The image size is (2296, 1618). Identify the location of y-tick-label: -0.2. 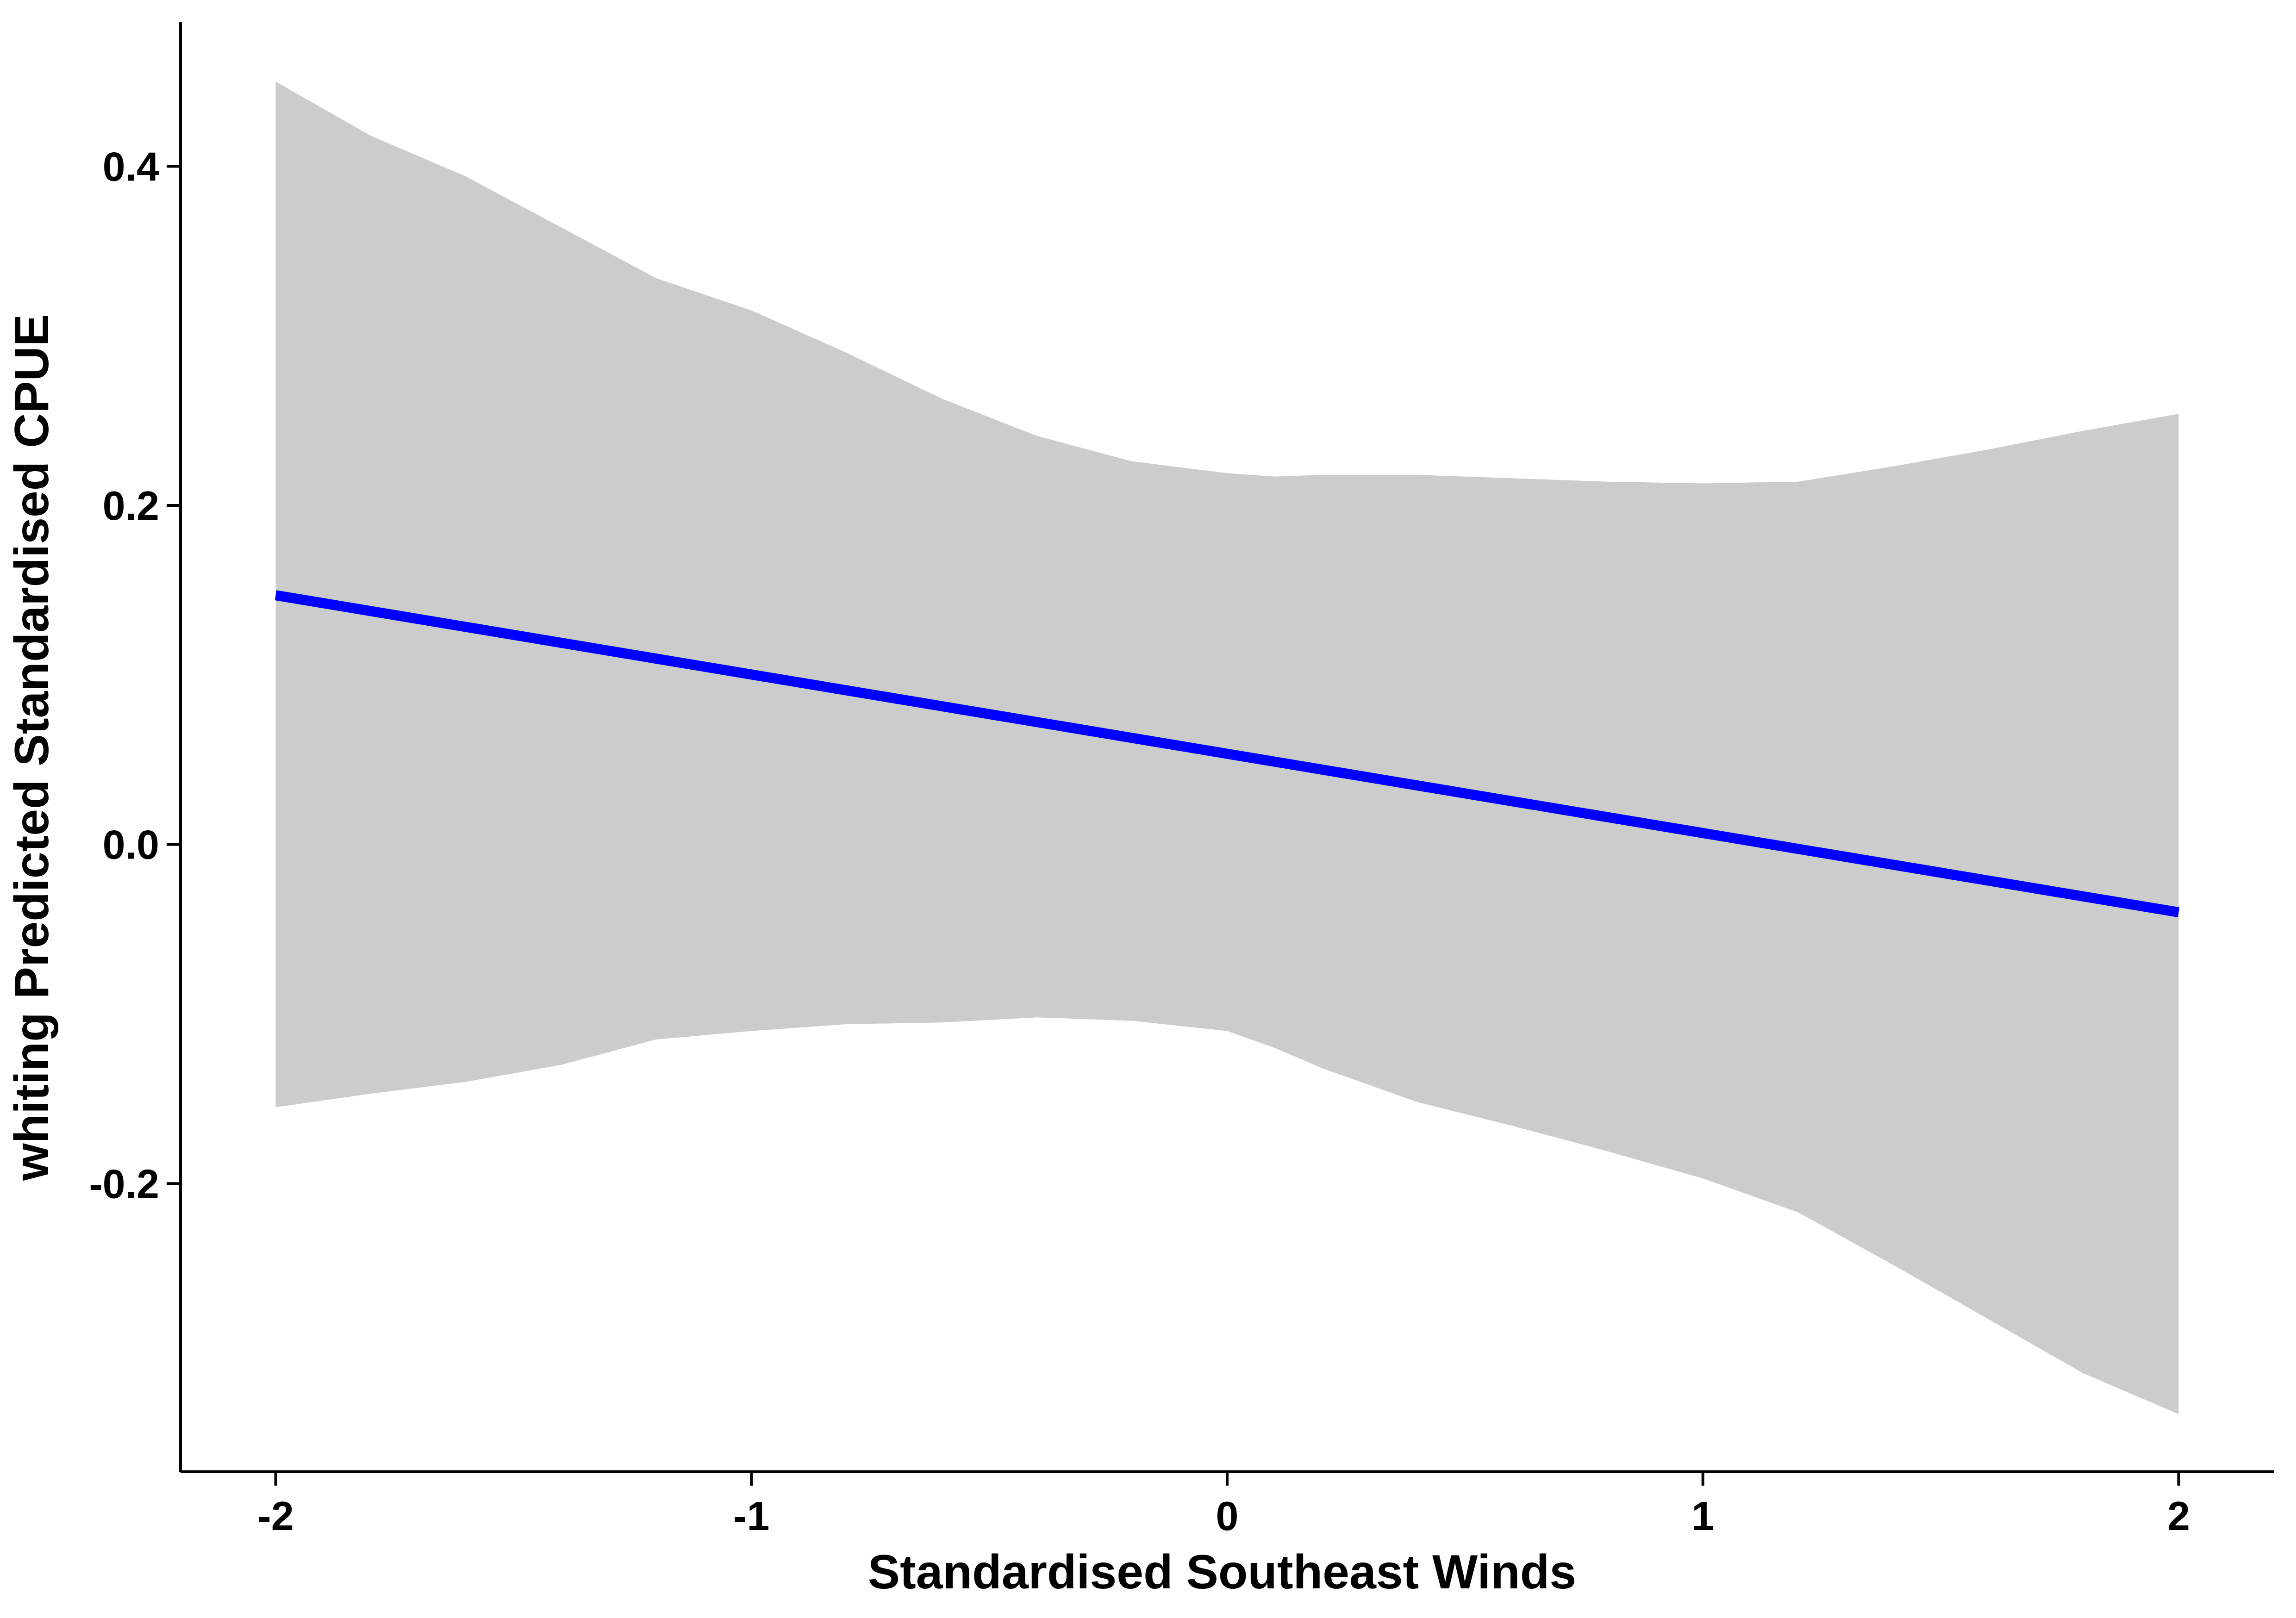
(124, 1184).